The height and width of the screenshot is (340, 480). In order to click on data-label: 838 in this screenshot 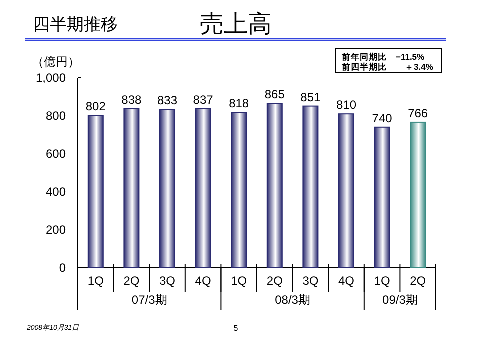, I will do `click(132, 99)`.